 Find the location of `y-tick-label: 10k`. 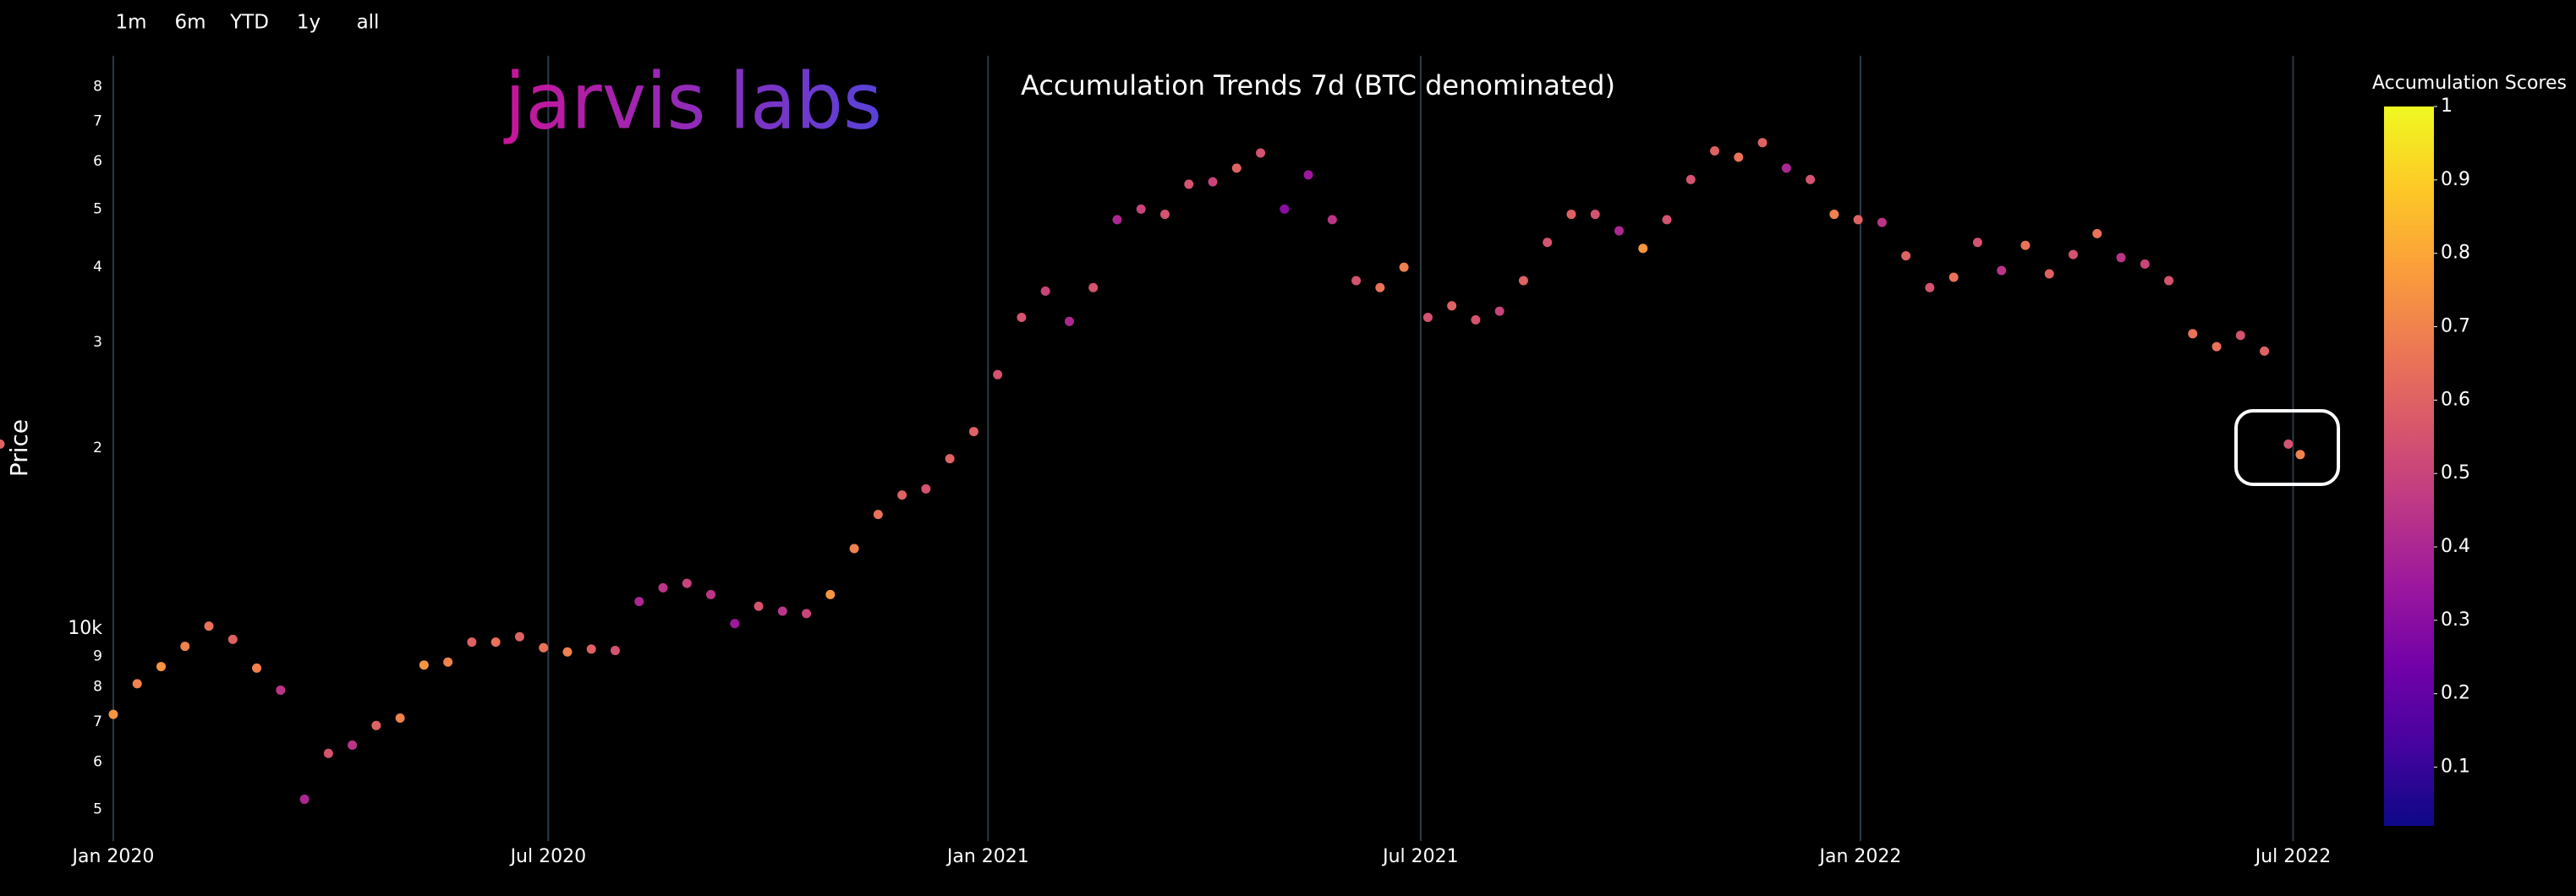

y-tick-label: 10k is located at coordinates (85, 628).